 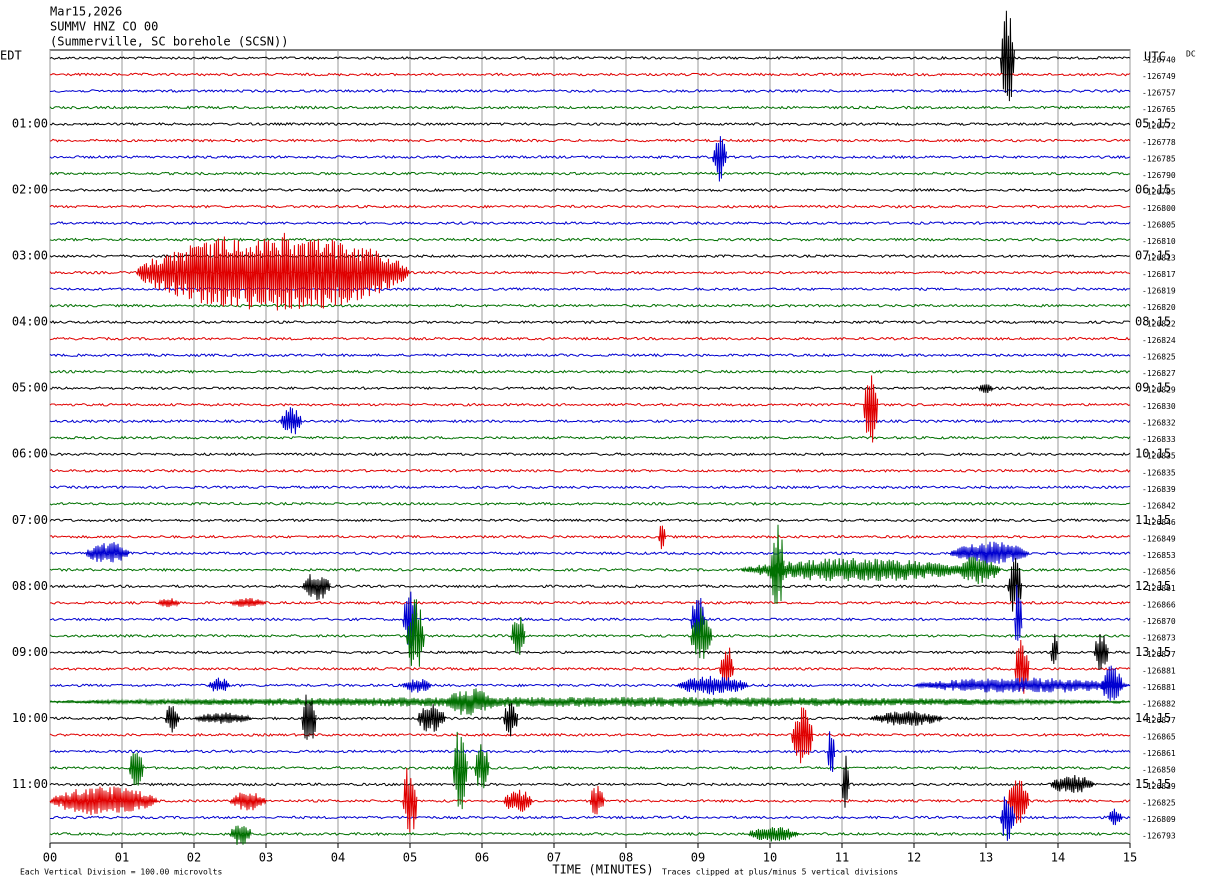 I want to click on left-axis-title: EDT, so click(x=11, y=56).